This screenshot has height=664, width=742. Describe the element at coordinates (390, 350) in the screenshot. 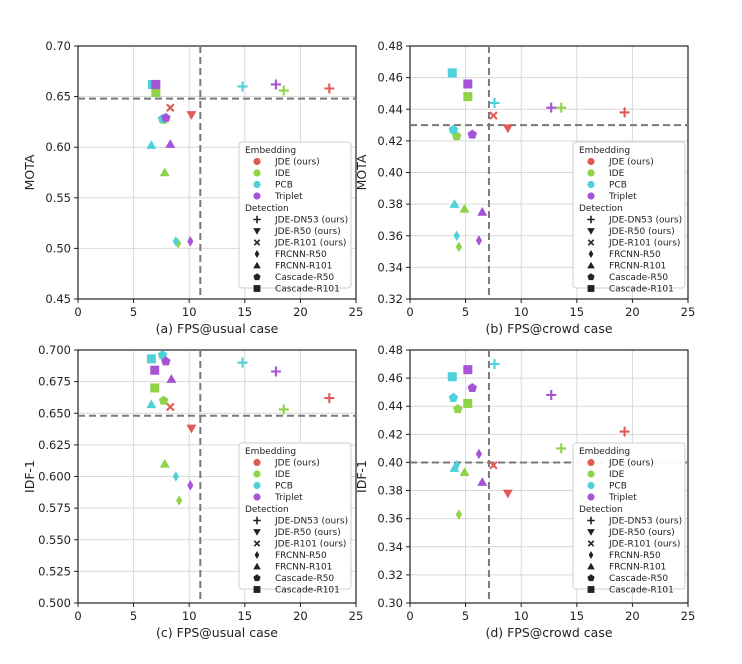

I see `y-tick-label: 0.48` at that location.